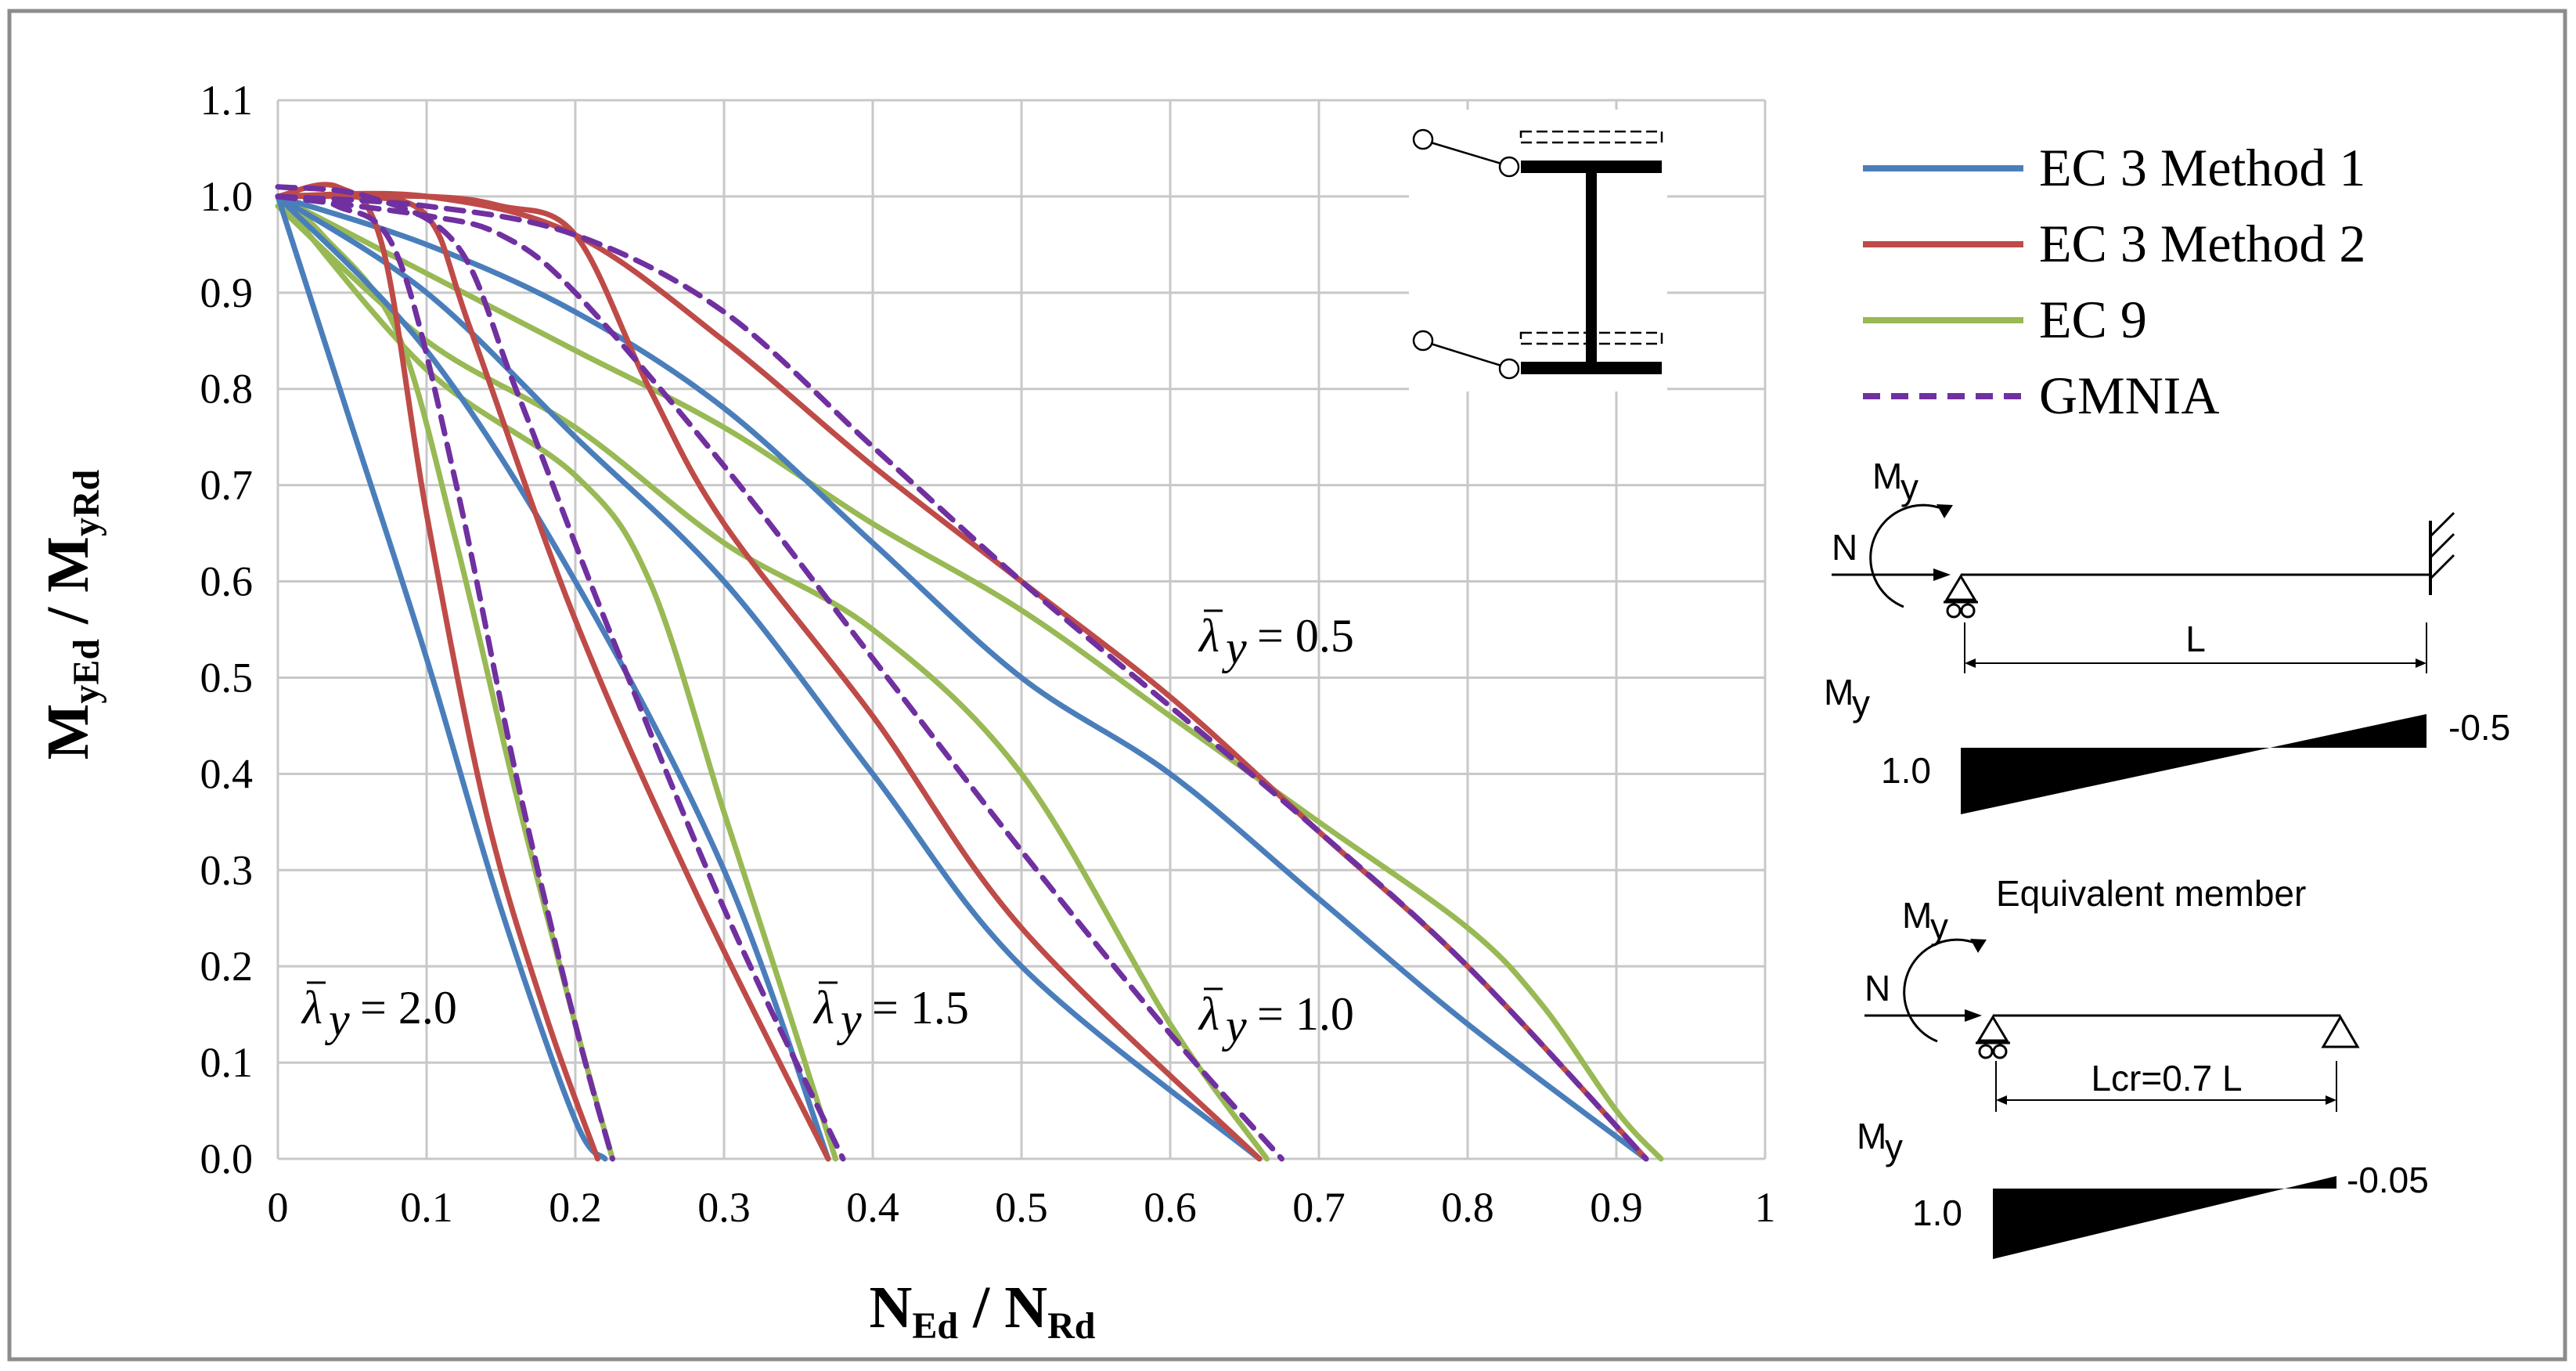 This screenshot has width=2576, height=1371. What do you see at coordinates (227, 869) in the screenshot?
I see `y-tick-label: 0.3` at bounding box center [227, 869].